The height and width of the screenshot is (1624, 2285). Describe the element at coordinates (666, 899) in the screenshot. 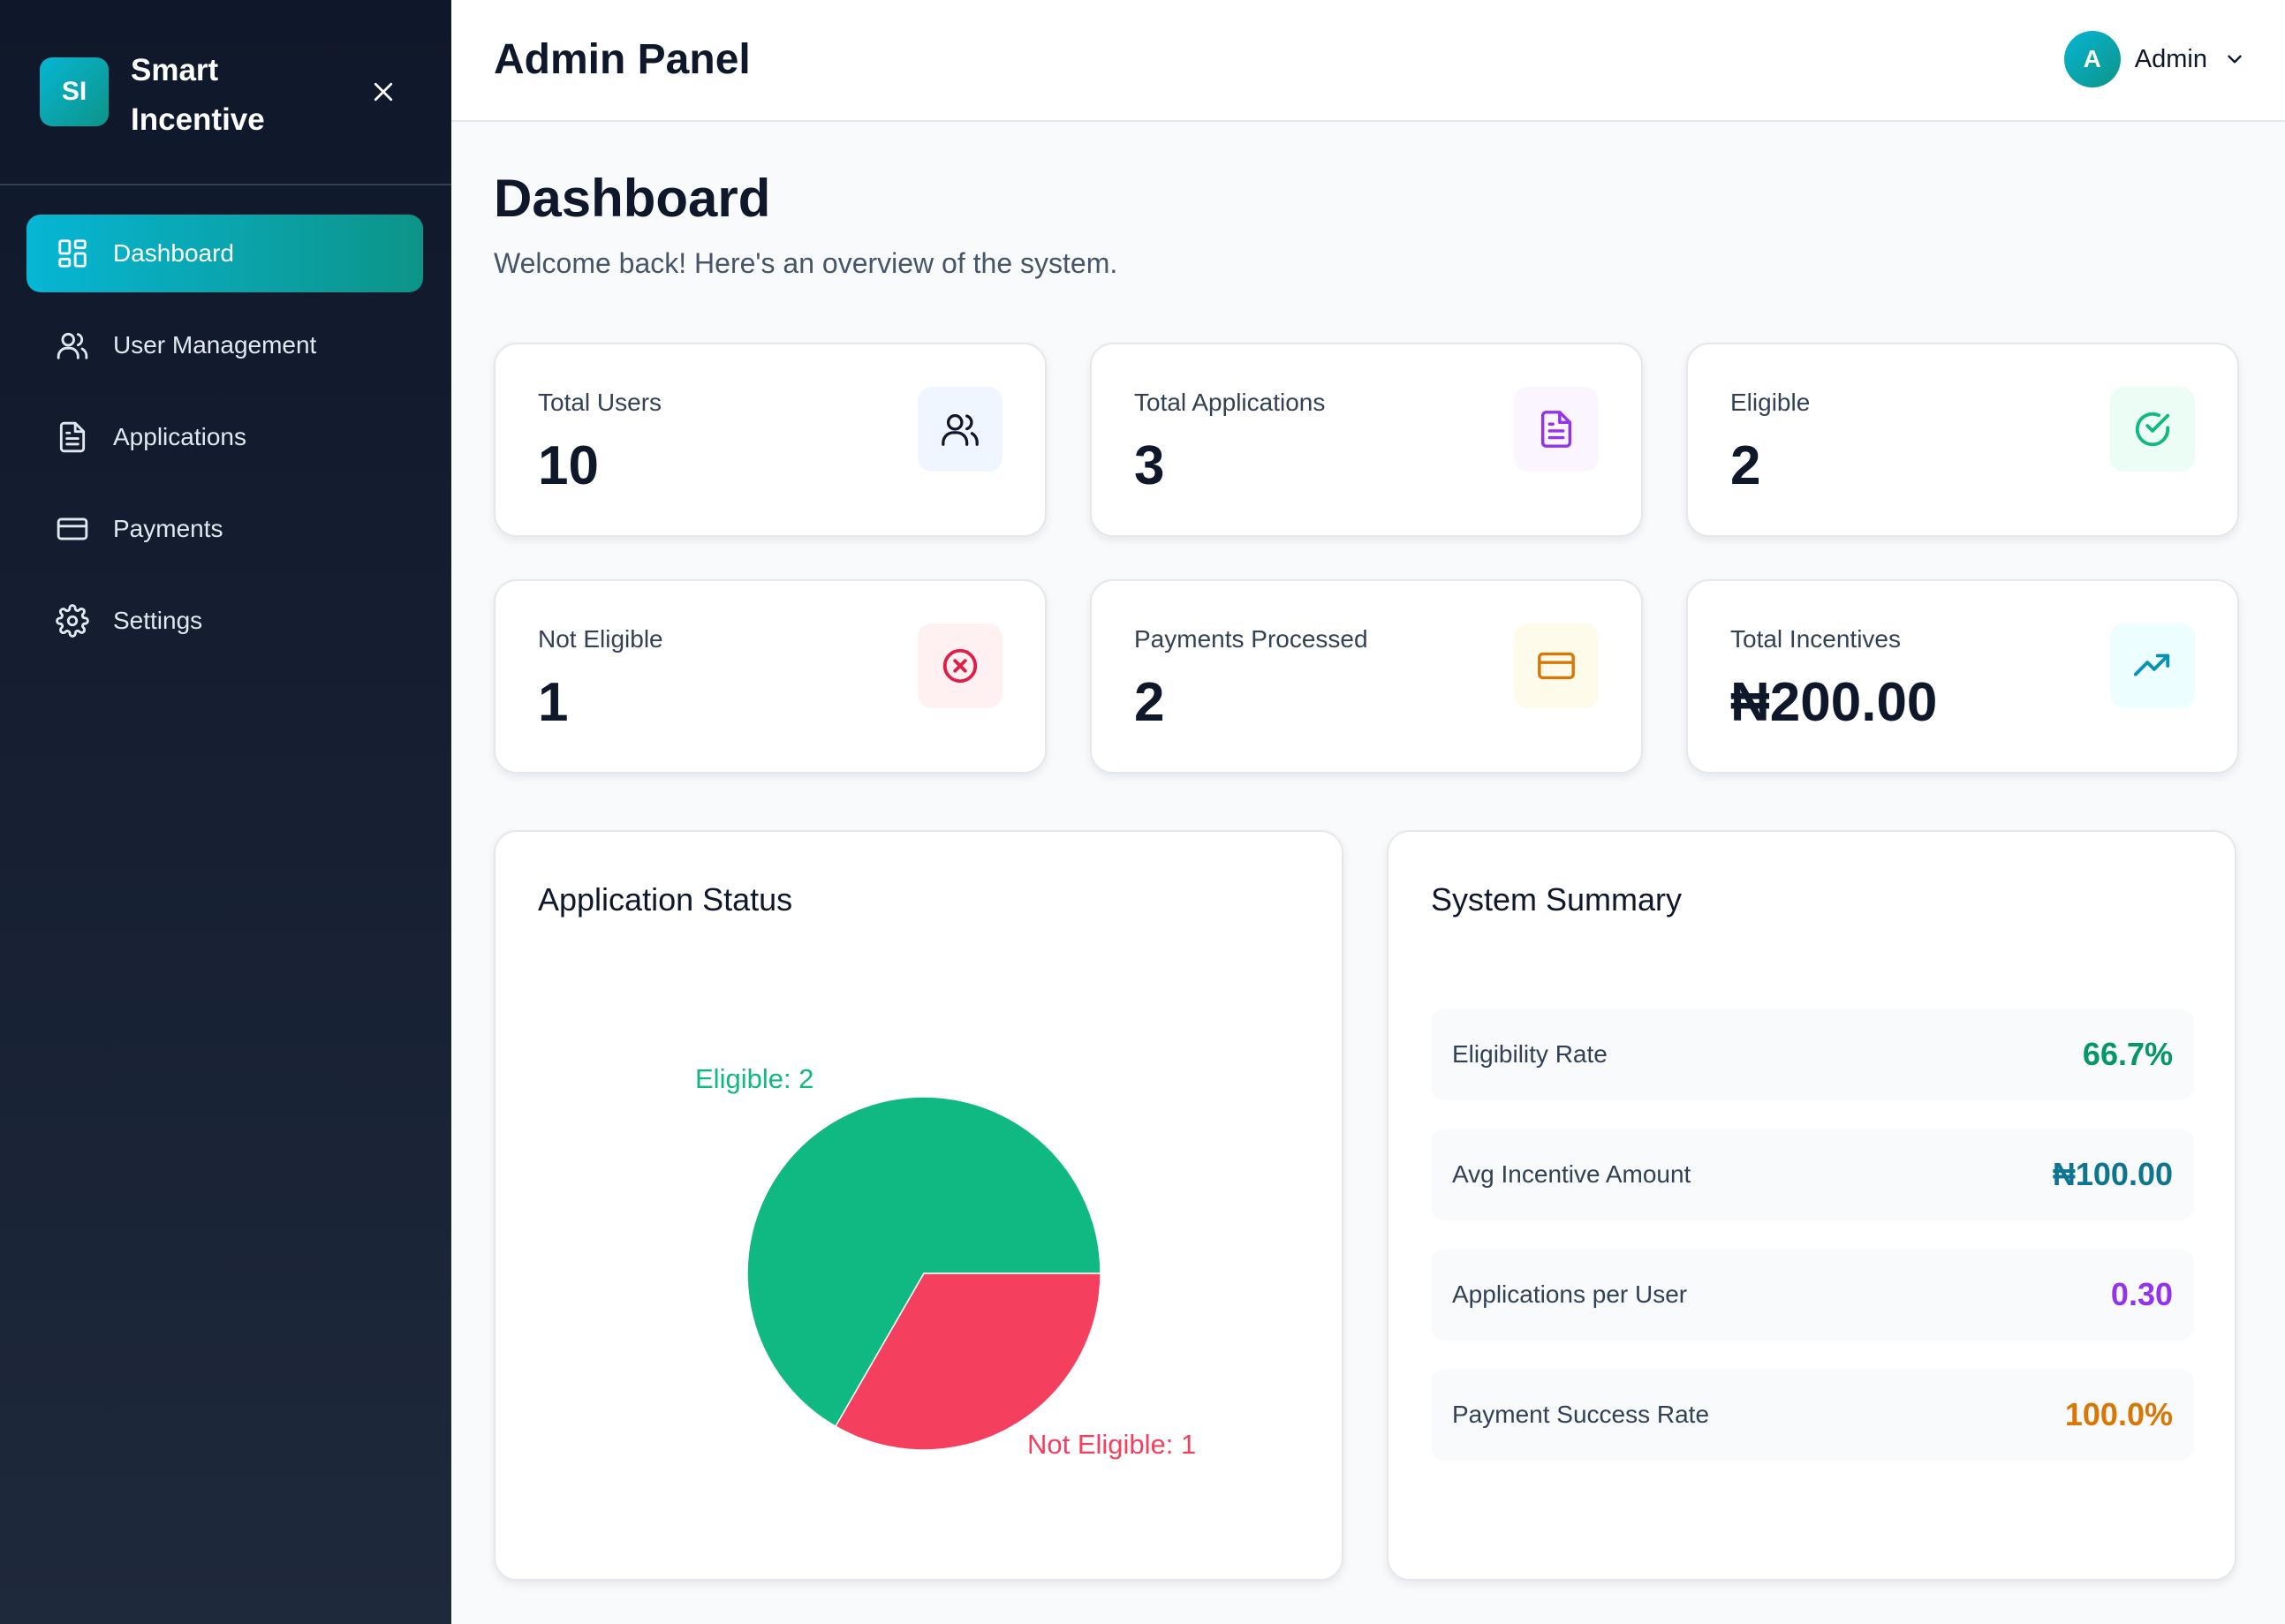

I see `application-status-title: Application Status` at that location.